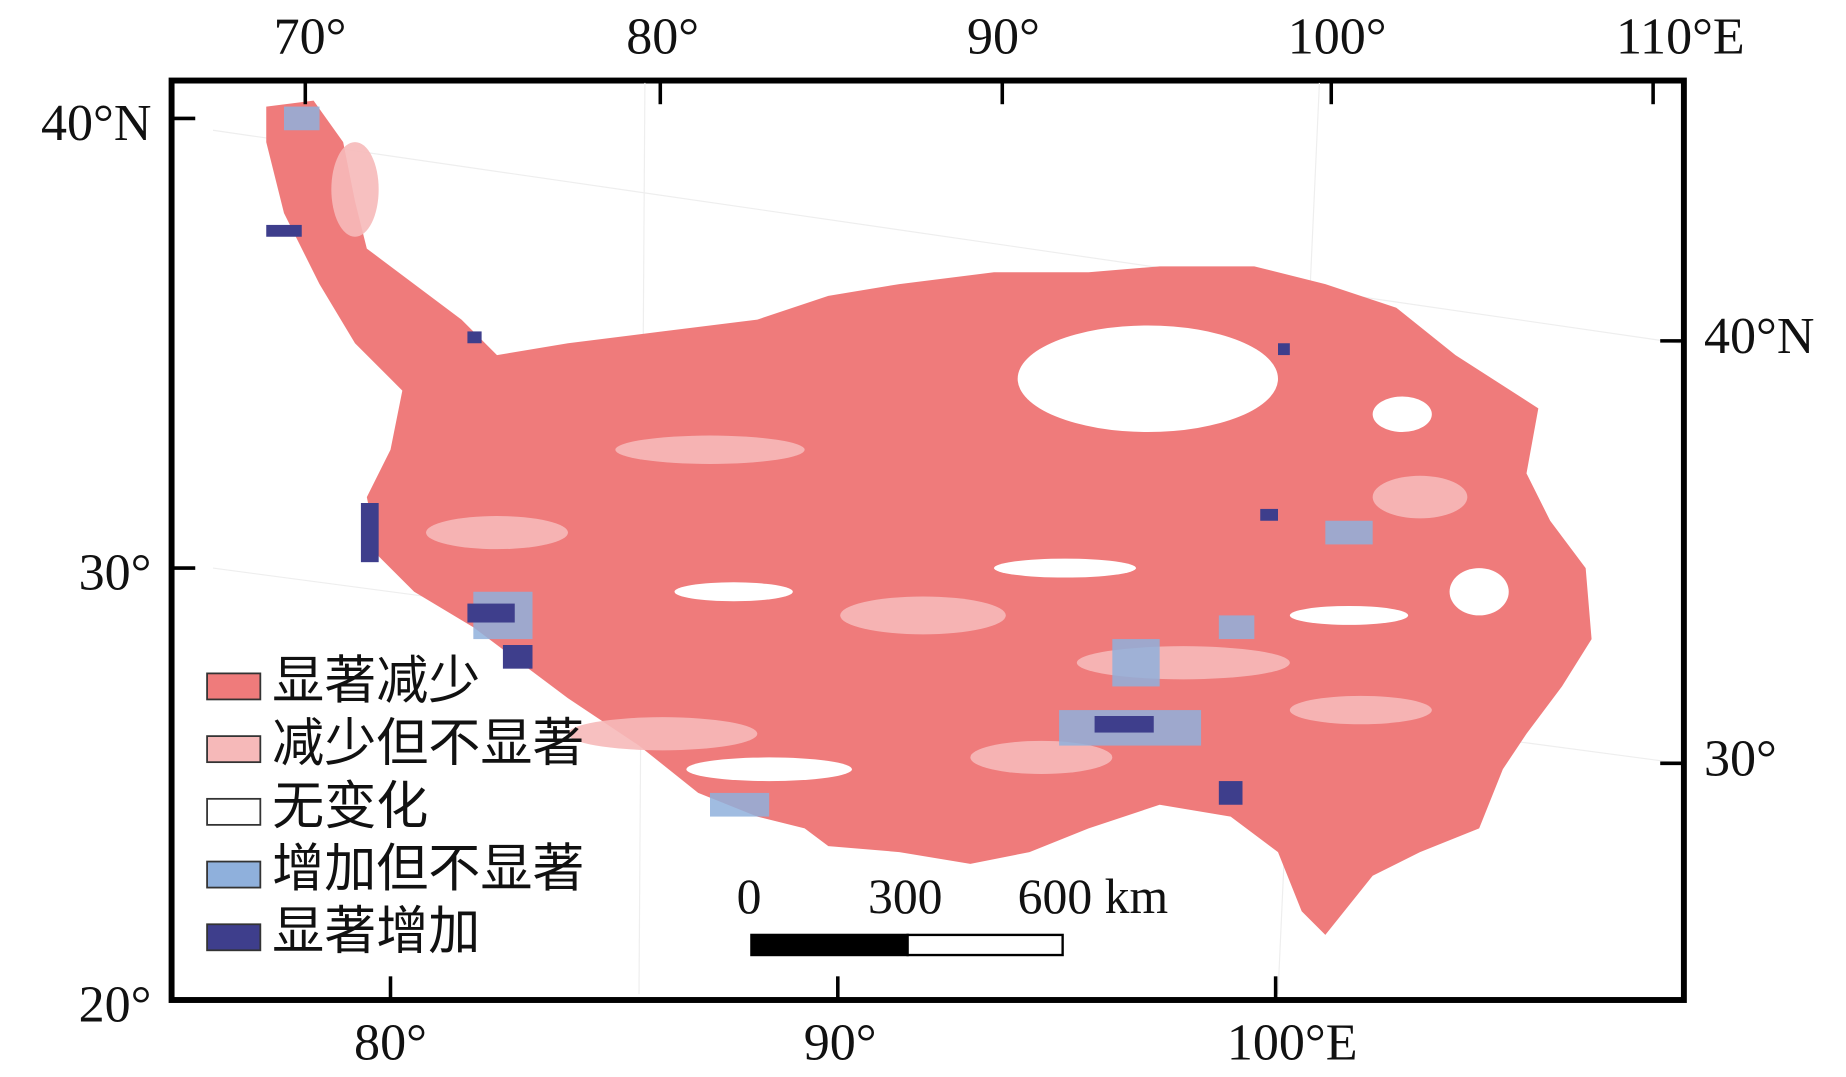 This screenshot has width=1846, height=1077. I want to click on top-label: 70°, so click(310, 36).